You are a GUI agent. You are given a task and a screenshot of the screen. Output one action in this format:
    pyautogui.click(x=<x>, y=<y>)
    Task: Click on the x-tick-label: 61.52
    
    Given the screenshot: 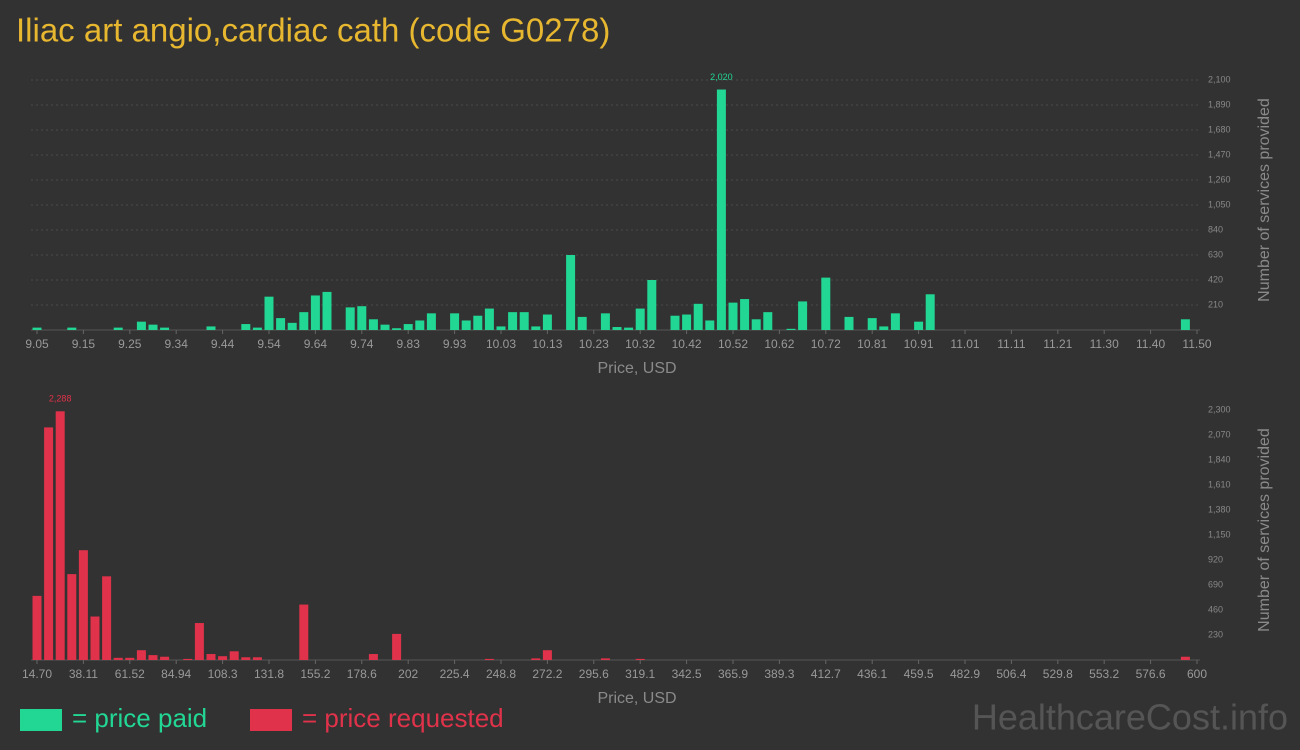 What is the action you would take?
    pyautogui.click(x=130, y=674)
    